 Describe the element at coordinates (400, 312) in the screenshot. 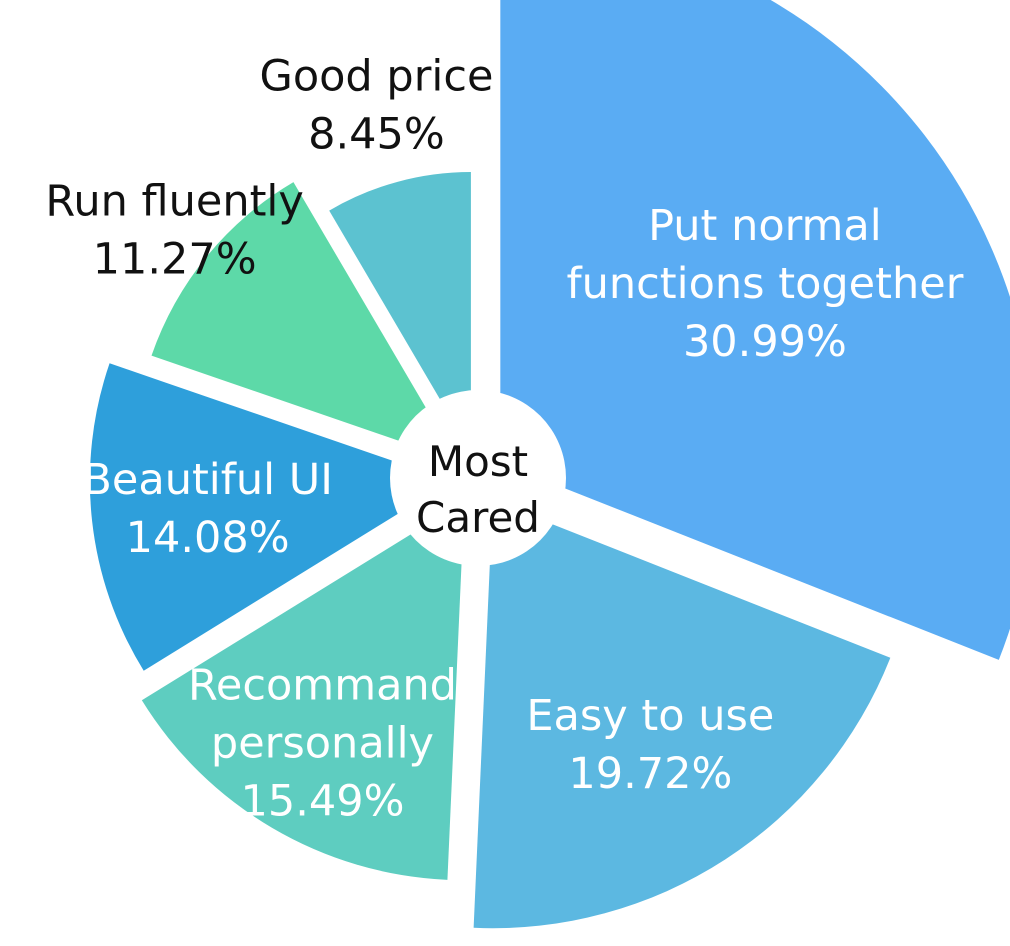

I see `slice-good-price` at that location.